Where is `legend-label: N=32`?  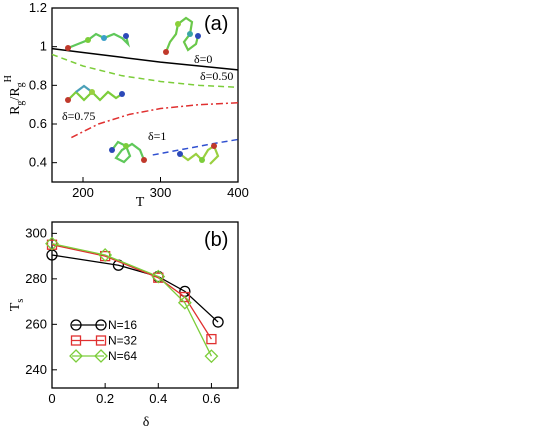 legend-label: N=32 is located at coordinates (122, 341).